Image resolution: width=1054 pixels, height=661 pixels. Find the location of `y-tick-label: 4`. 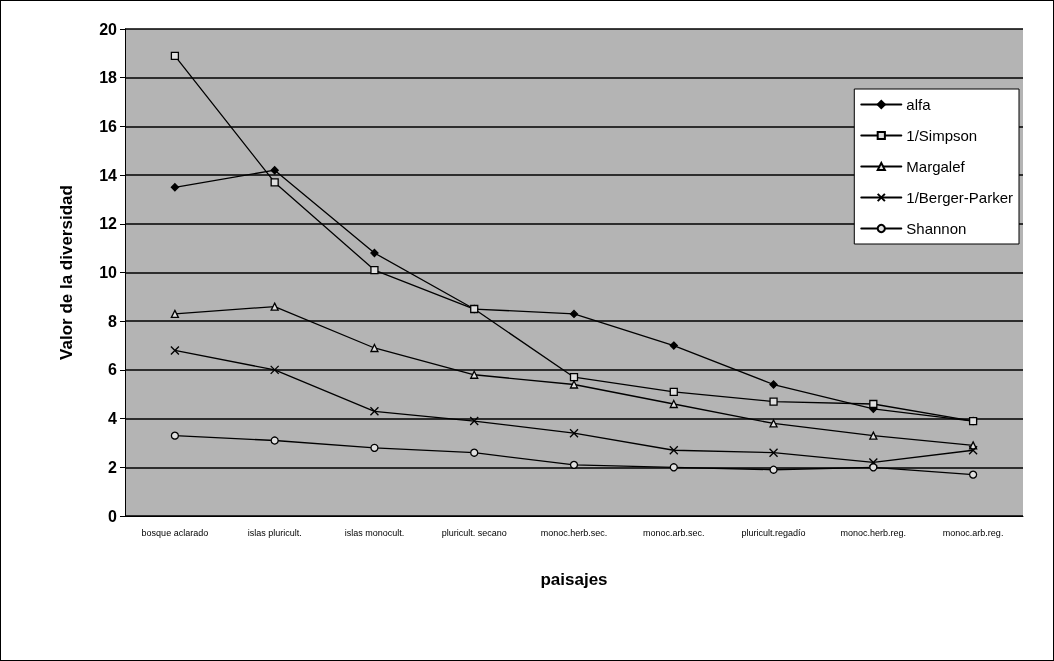

y-tick-label: 4 is located at coordinates (113, 419).